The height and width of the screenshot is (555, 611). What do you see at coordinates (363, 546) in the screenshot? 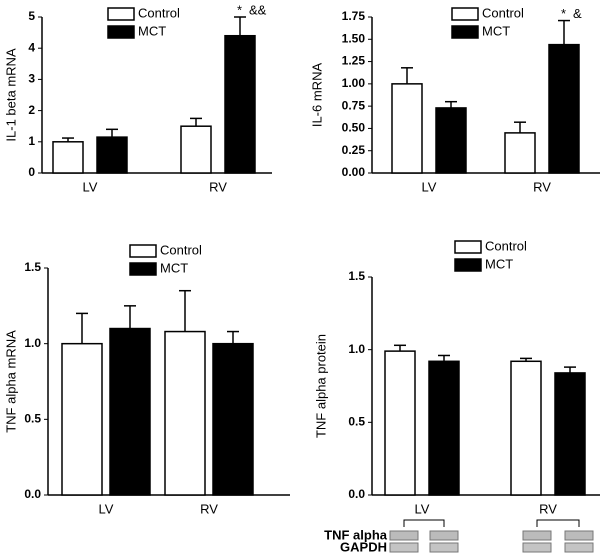
I see `blot-label: GAPDH` at bounding box center [363, 546].